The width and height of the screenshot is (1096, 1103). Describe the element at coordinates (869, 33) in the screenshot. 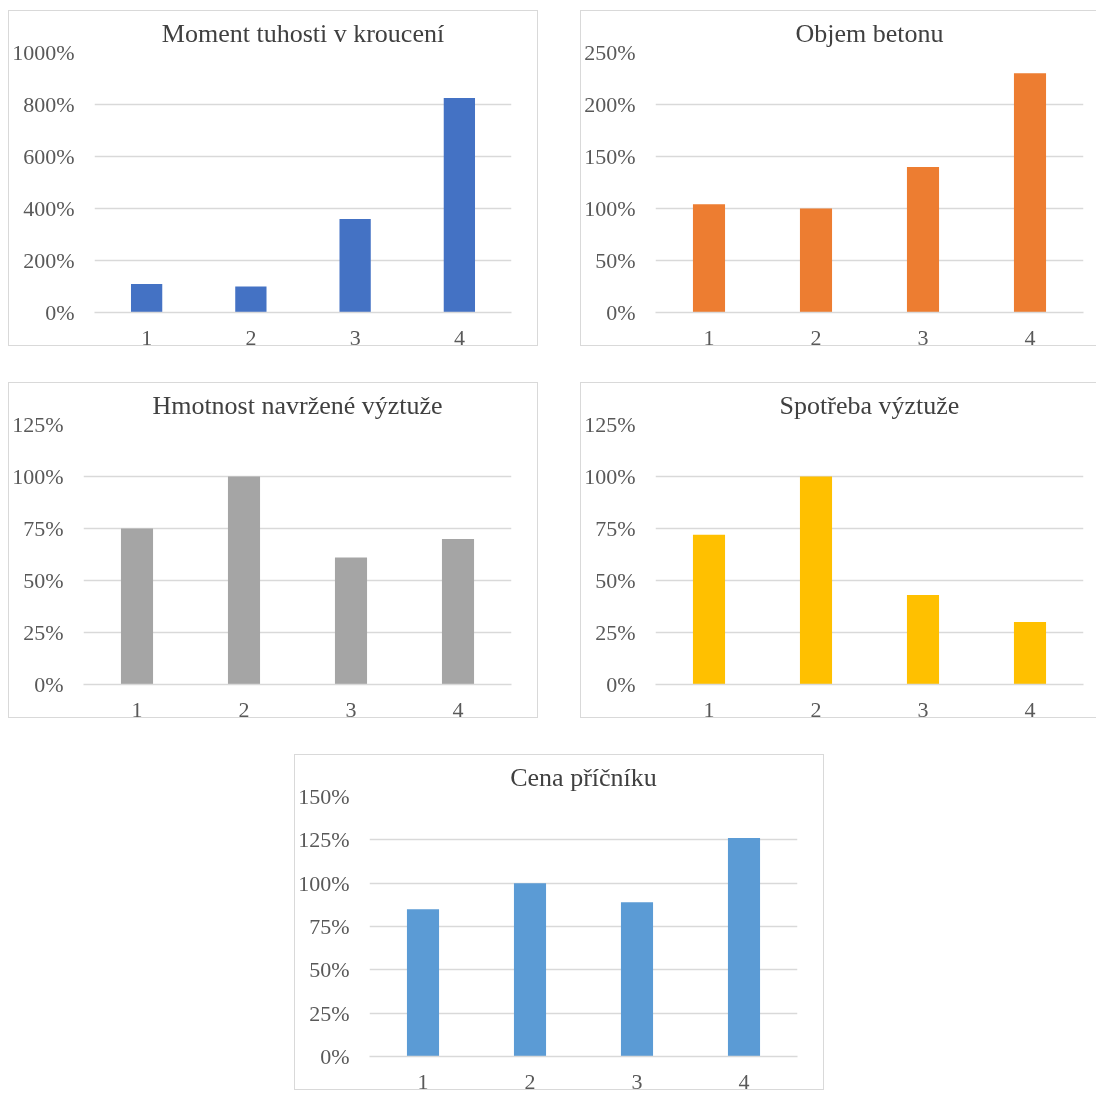

I see `chart-title: Objem betonu` at that location.